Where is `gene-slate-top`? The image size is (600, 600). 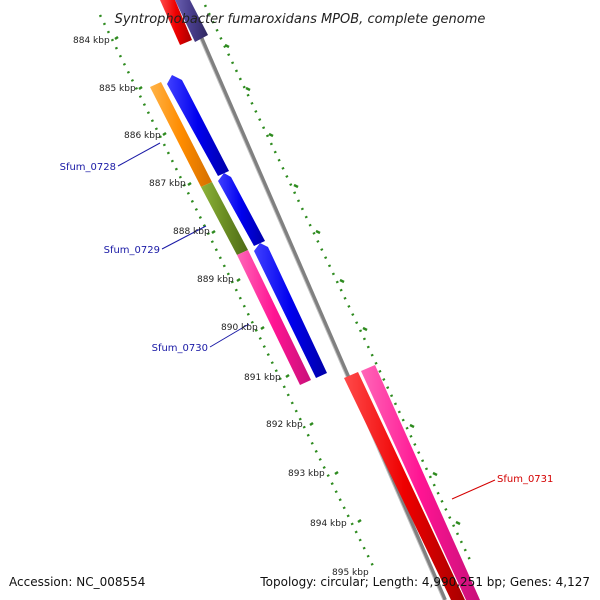 gene-slate-top is located at coordinates (191, 21).